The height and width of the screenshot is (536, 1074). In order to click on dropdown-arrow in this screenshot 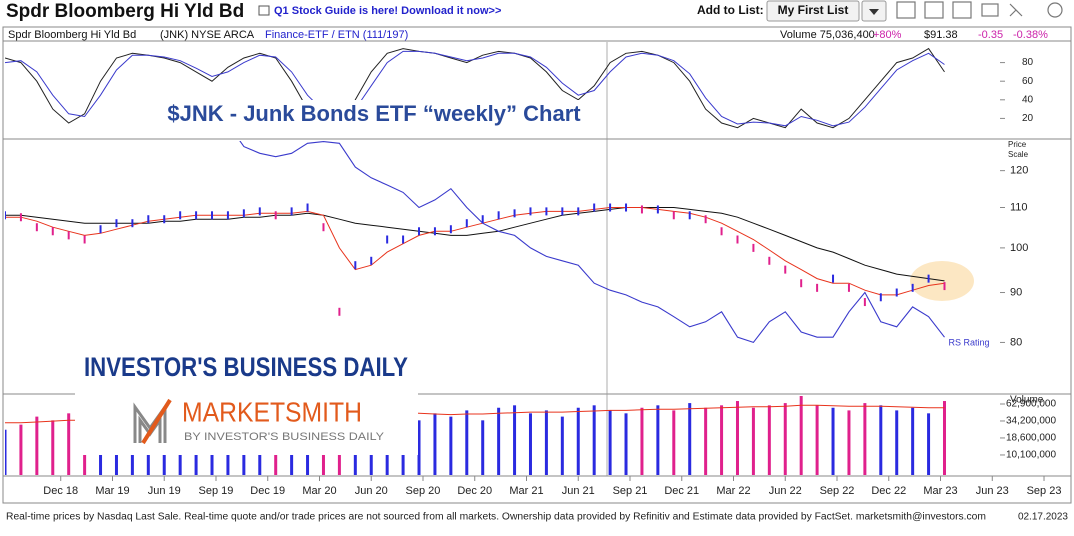, I will do `click(874, 12)`.